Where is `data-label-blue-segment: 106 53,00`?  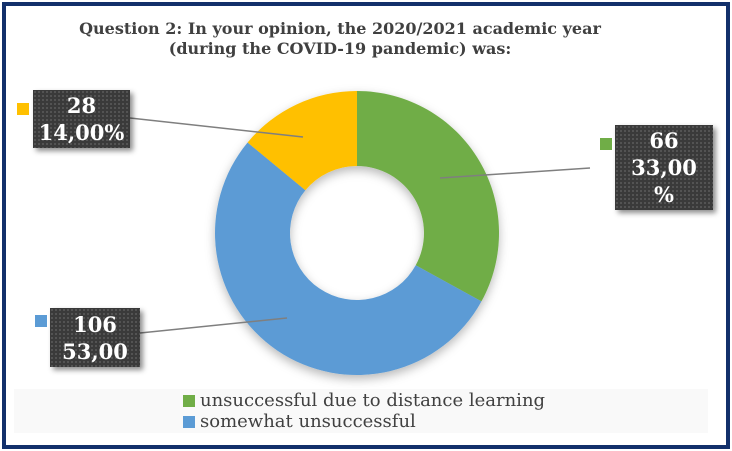 data-label-blue-segment: 106 53,00 is located at coordinates (95, 337).